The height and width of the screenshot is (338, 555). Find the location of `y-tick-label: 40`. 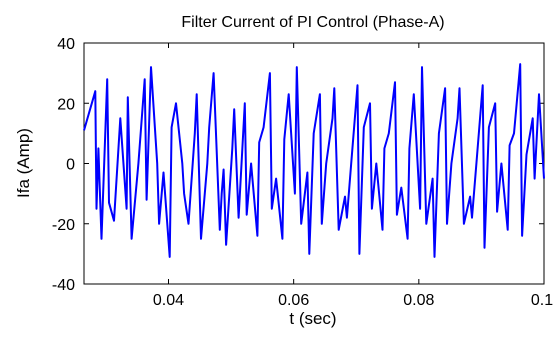

y-tick-label: 40 is located at coordinates (66, 44).